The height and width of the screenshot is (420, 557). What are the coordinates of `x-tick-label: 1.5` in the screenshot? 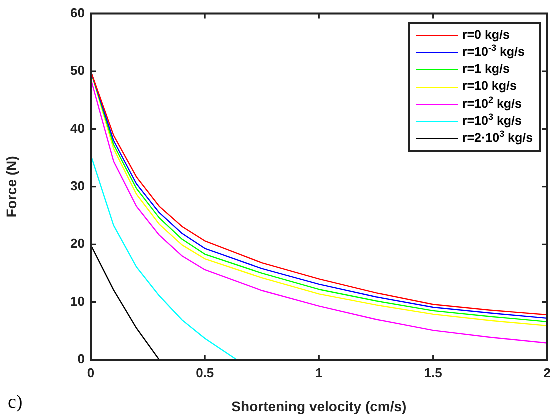 It's located at (433, 372).